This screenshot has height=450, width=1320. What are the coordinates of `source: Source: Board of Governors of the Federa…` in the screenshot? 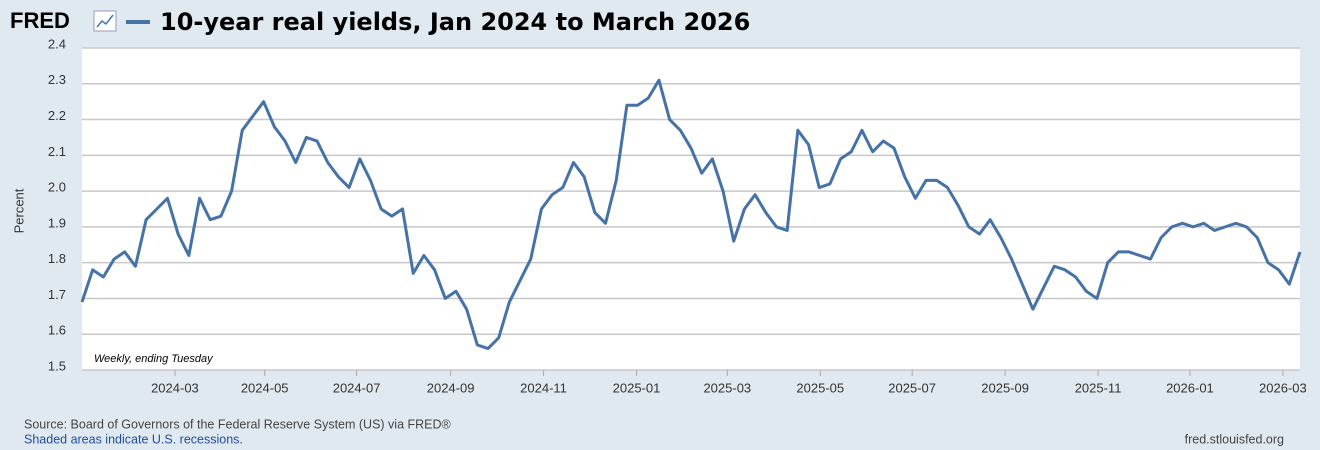 It's located at (238, 424).